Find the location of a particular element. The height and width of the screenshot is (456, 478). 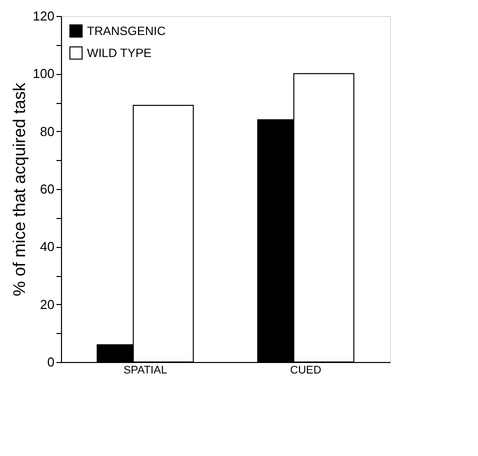

y-tick-label: 40 is located at coordinates (47, 246).